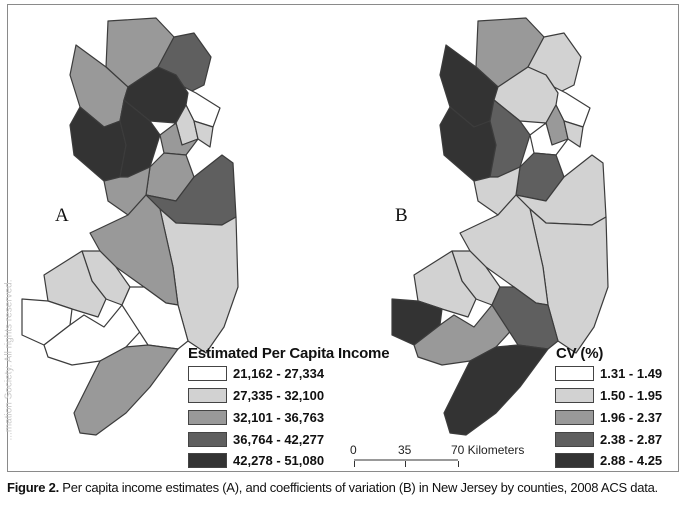 The width and height of the screenshot is (684, 506). Describe the element at coordinates (631, 460) in the screenshot. I see `legend-b-label: 2.88 - 4.25` at that location.